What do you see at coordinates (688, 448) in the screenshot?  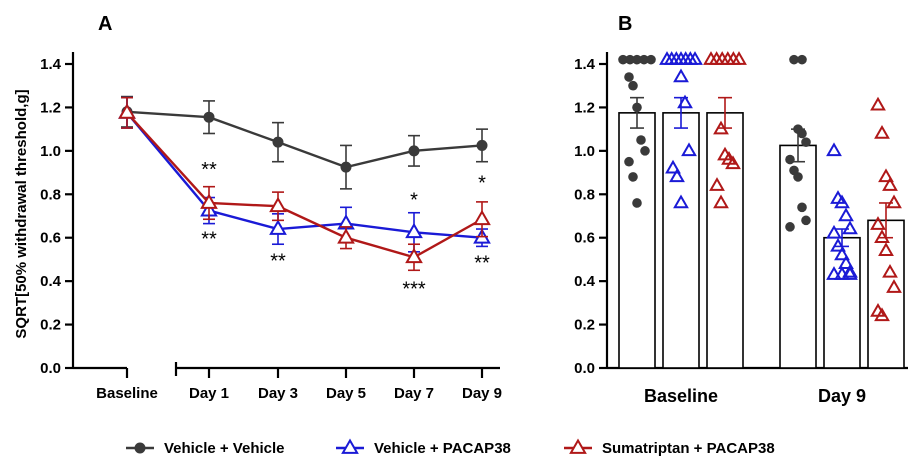 I see `legend-label: Sumatriptan + PACAP38` at bounding box center [688, 448].